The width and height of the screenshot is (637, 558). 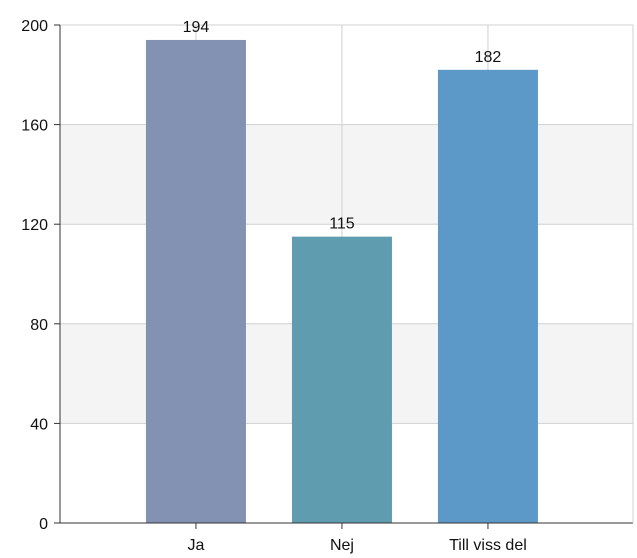 What do you see at coordinates (43, 524) in the screenshot?
I see `y-tick-label: 0` at bounding box center [43, 524].